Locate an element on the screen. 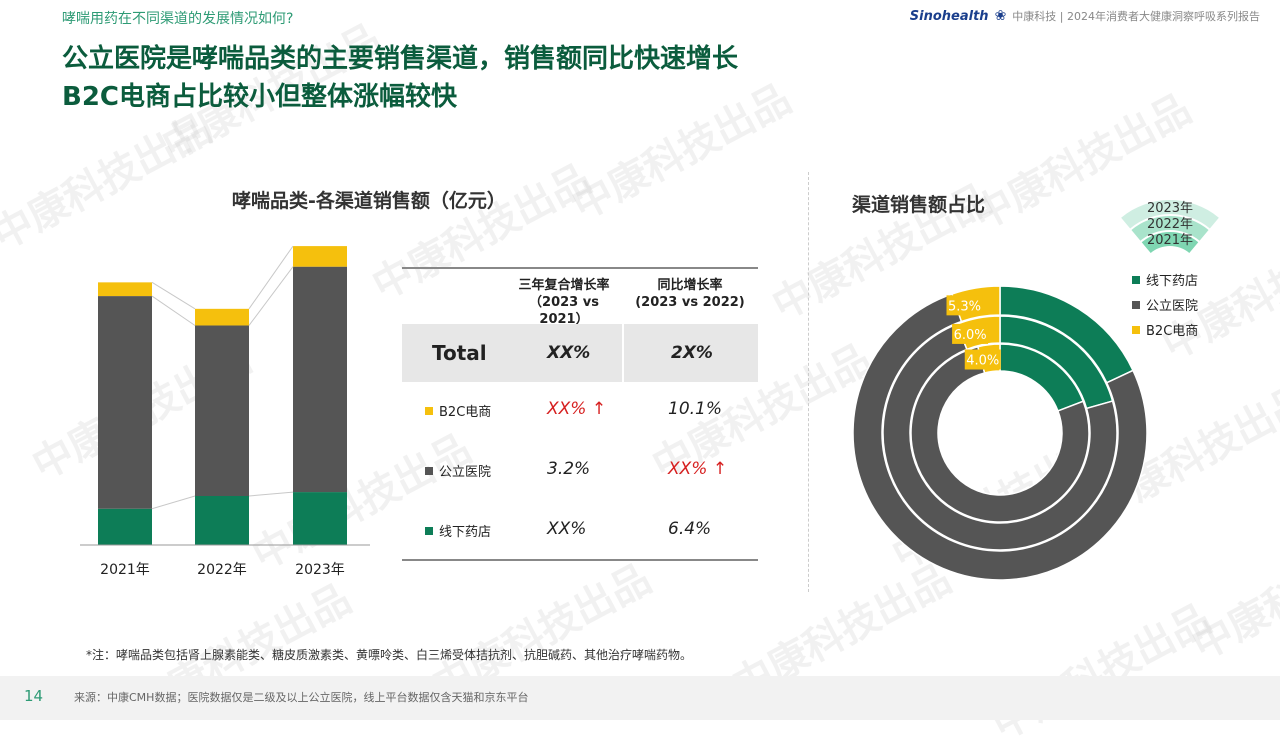  legend-label: 线下药店 is located at coordinates (1172, 281).